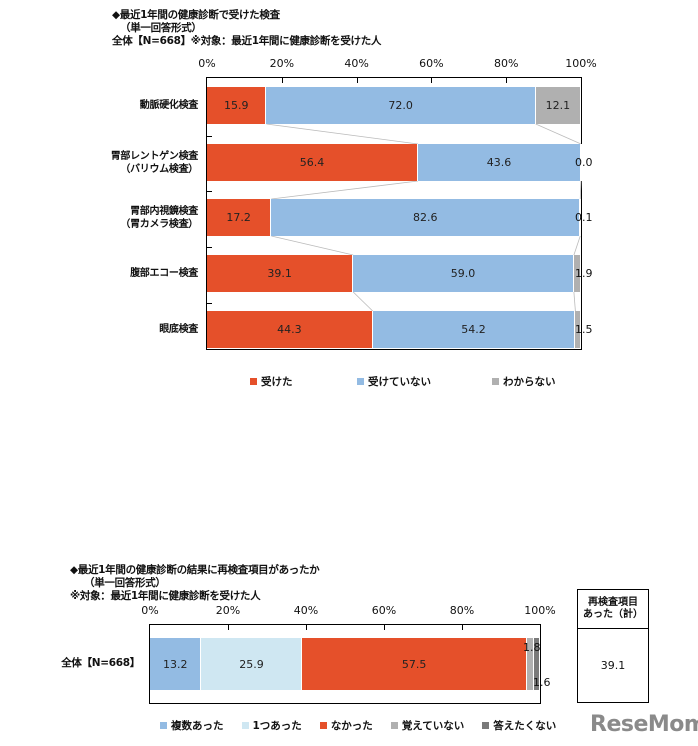 Image resolution: width=698 pixels, height=746 pixels. I want to click on summary-header-line1: 再検査項目, so click(613, 602).